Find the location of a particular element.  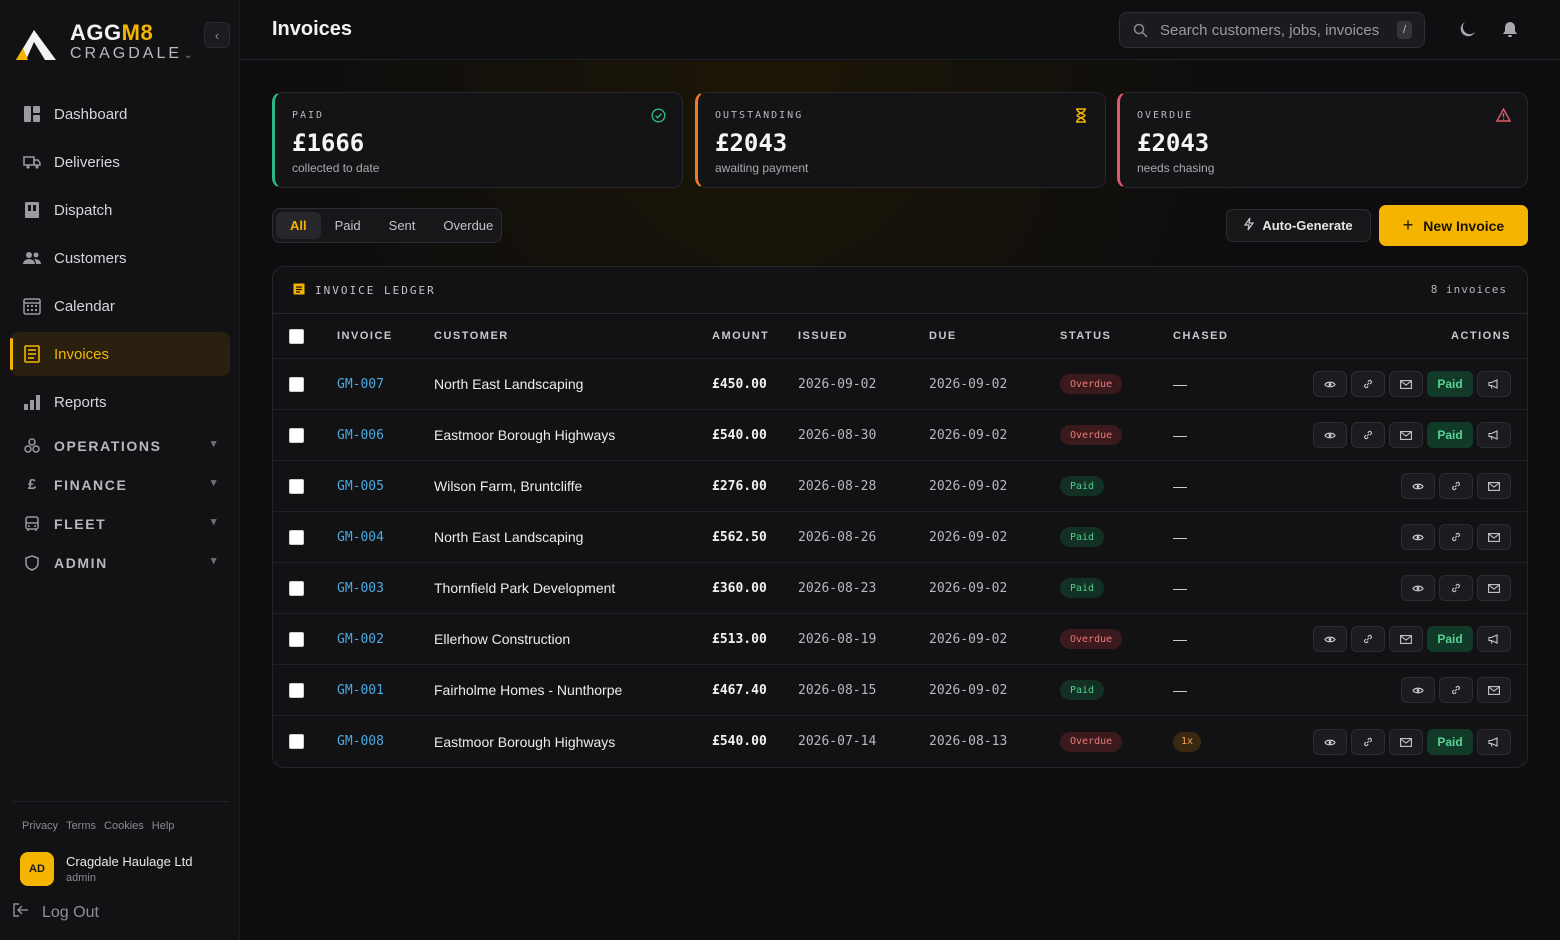

invoice-number-link: GM-006 is located at coordinates (360, 435).